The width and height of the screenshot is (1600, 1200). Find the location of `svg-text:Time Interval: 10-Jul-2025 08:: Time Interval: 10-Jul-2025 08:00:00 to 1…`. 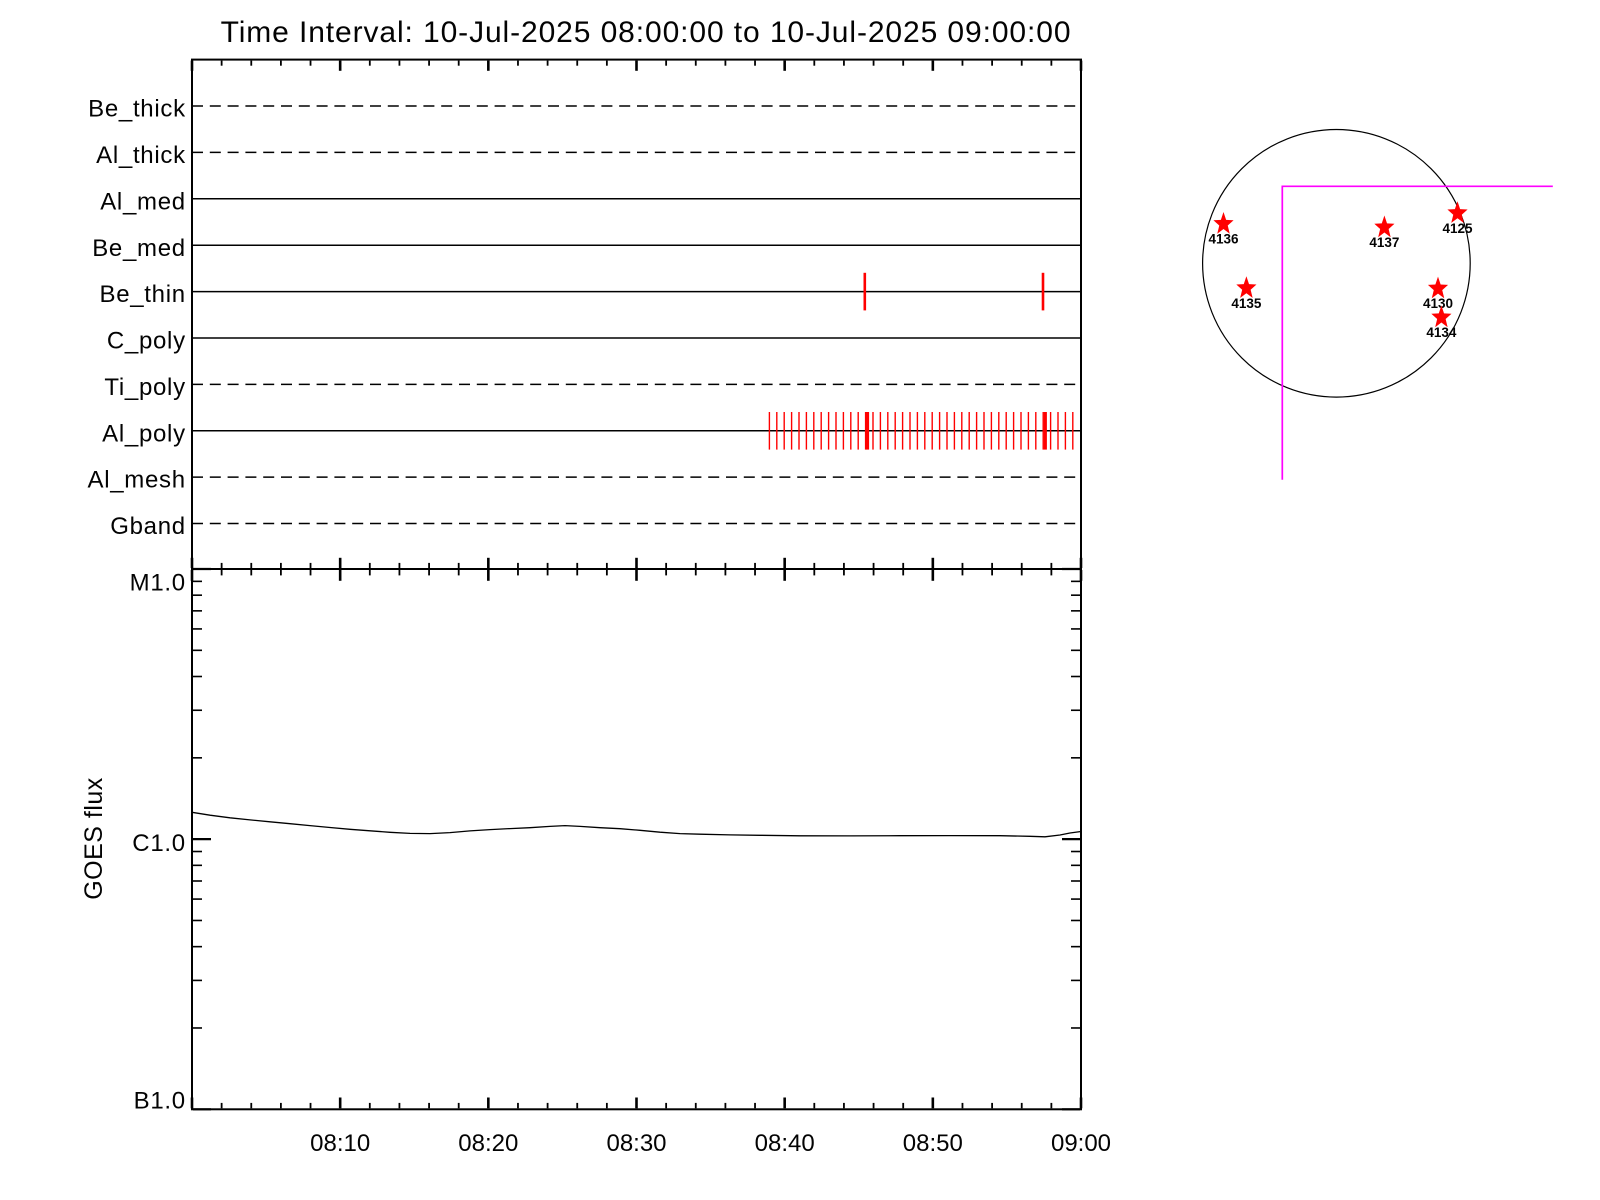

svg-text:Time Interval: 10-Jul-2025 08:: Time Interval: 10-Jul-2025 08:00:00 to 1… is located at coordinates (646, 32).